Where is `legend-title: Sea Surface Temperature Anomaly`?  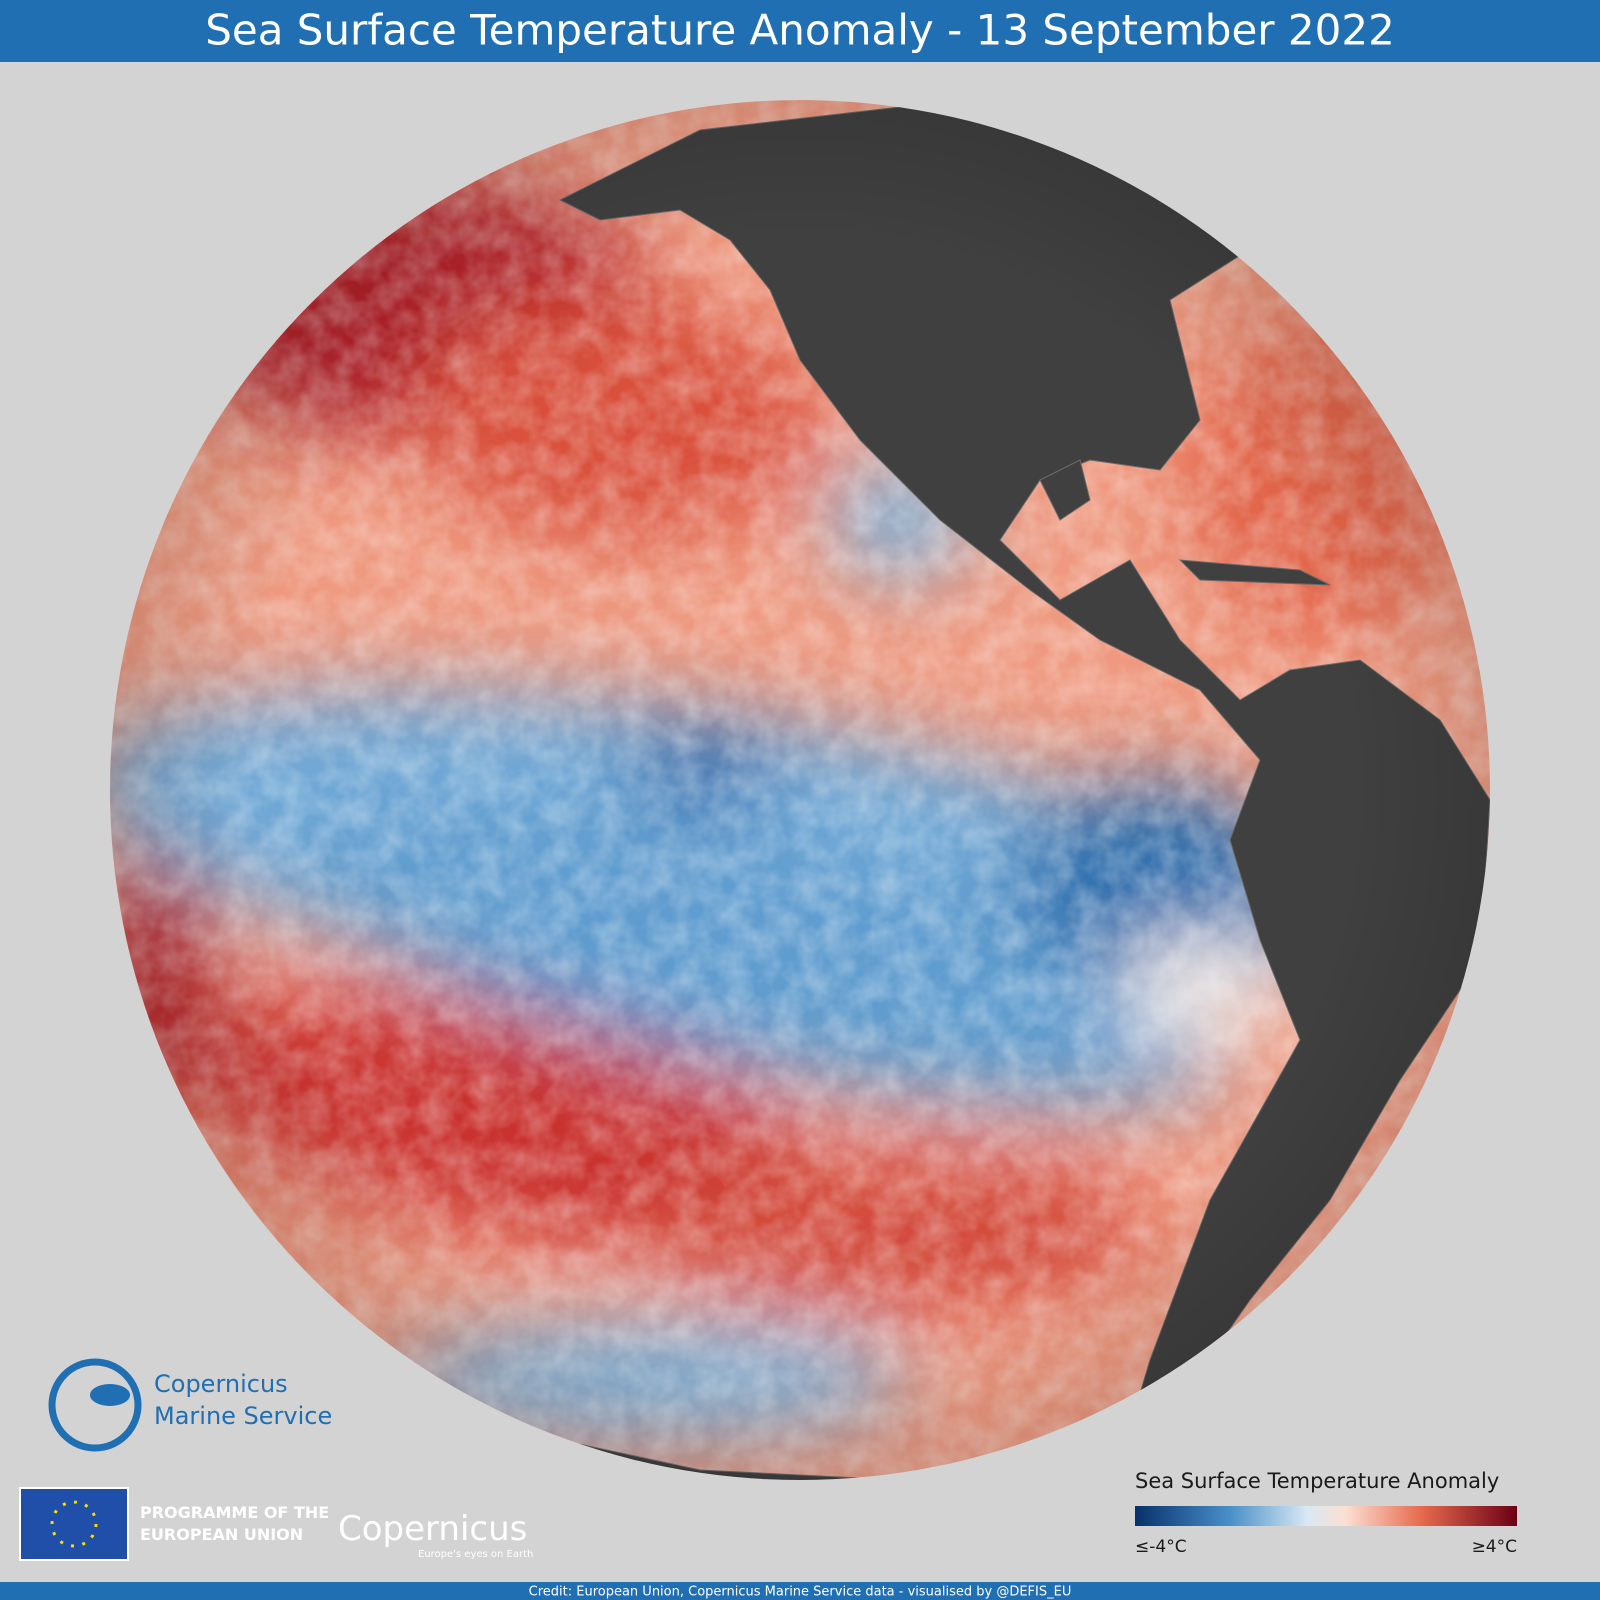
legend-title: Sea Surface Temperature Anomaly is located at coordinates (1317, 1481).